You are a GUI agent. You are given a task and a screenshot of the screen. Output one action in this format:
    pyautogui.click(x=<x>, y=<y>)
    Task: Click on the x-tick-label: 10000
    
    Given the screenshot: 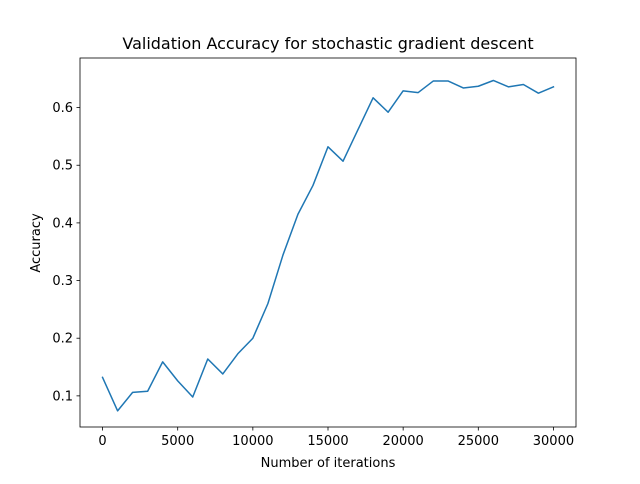 What is the action you would take?
    pyautogui.click(x=252, y=441)
    